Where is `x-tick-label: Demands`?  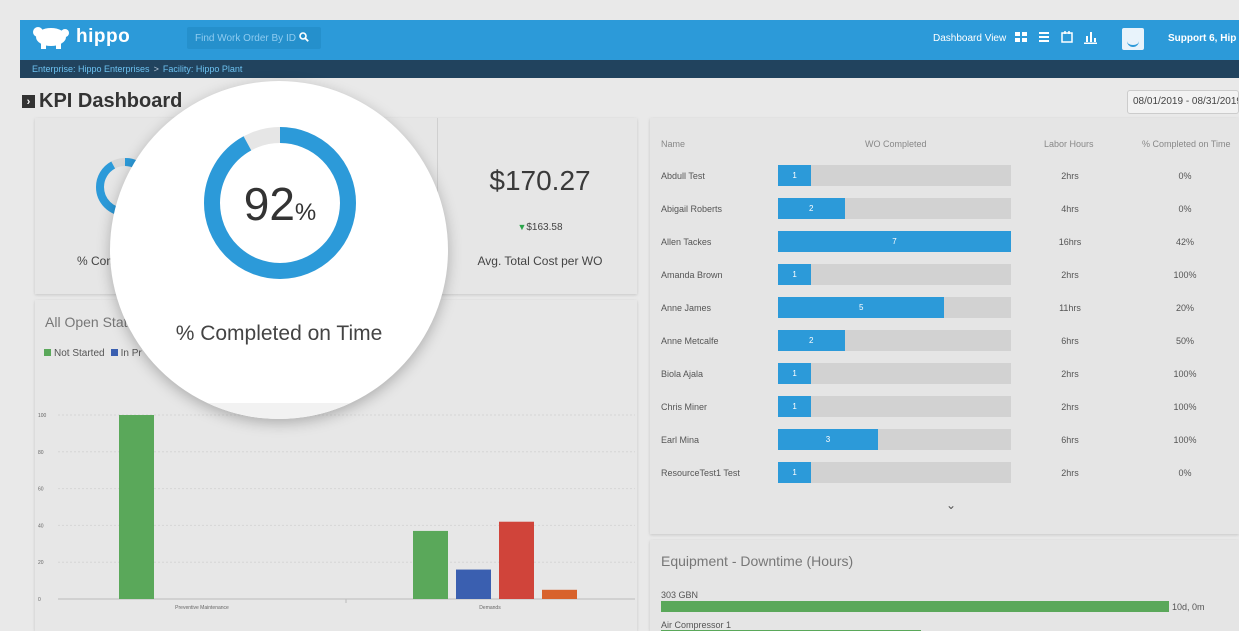 x-tick-label: Demands is located at coordinates (490, 608).